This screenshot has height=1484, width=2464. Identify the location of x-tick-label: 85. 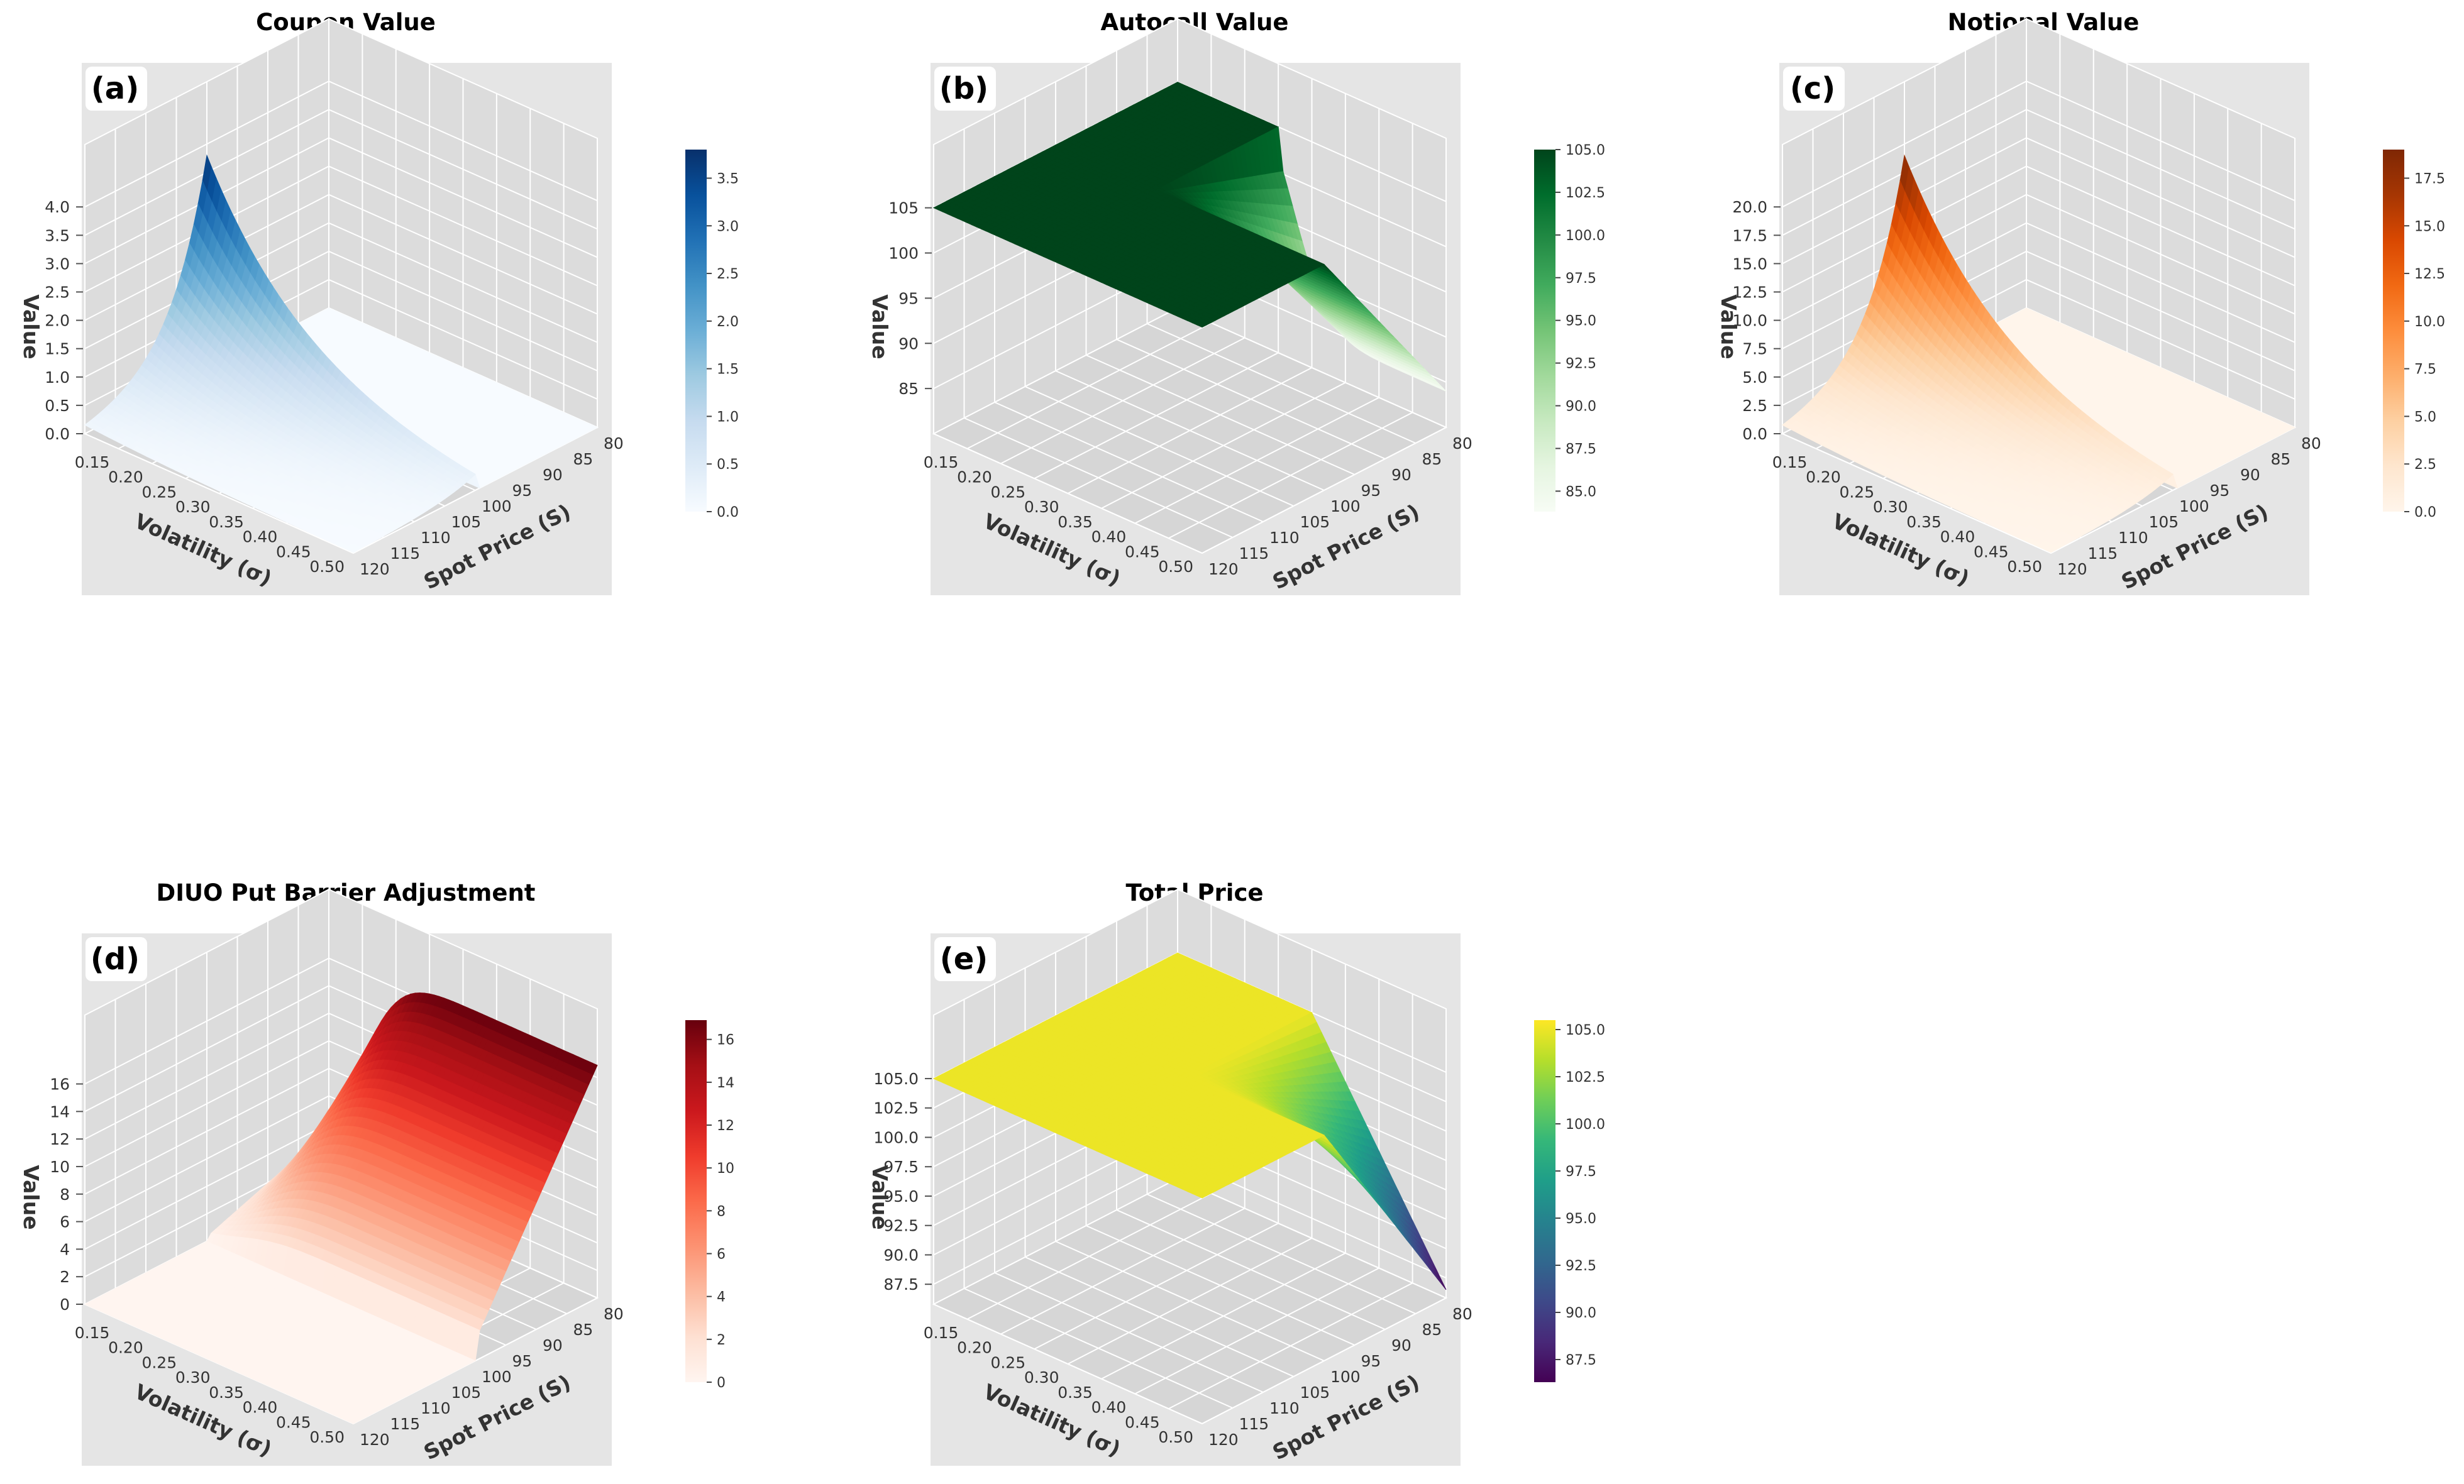
(583, 459).